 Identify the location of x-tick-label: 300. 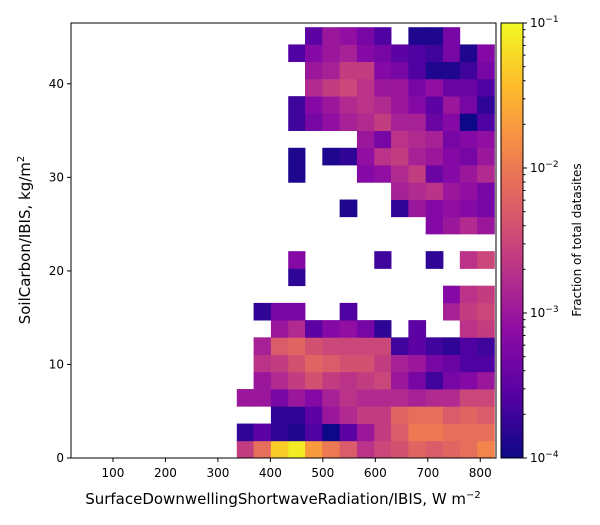
(217, 473).